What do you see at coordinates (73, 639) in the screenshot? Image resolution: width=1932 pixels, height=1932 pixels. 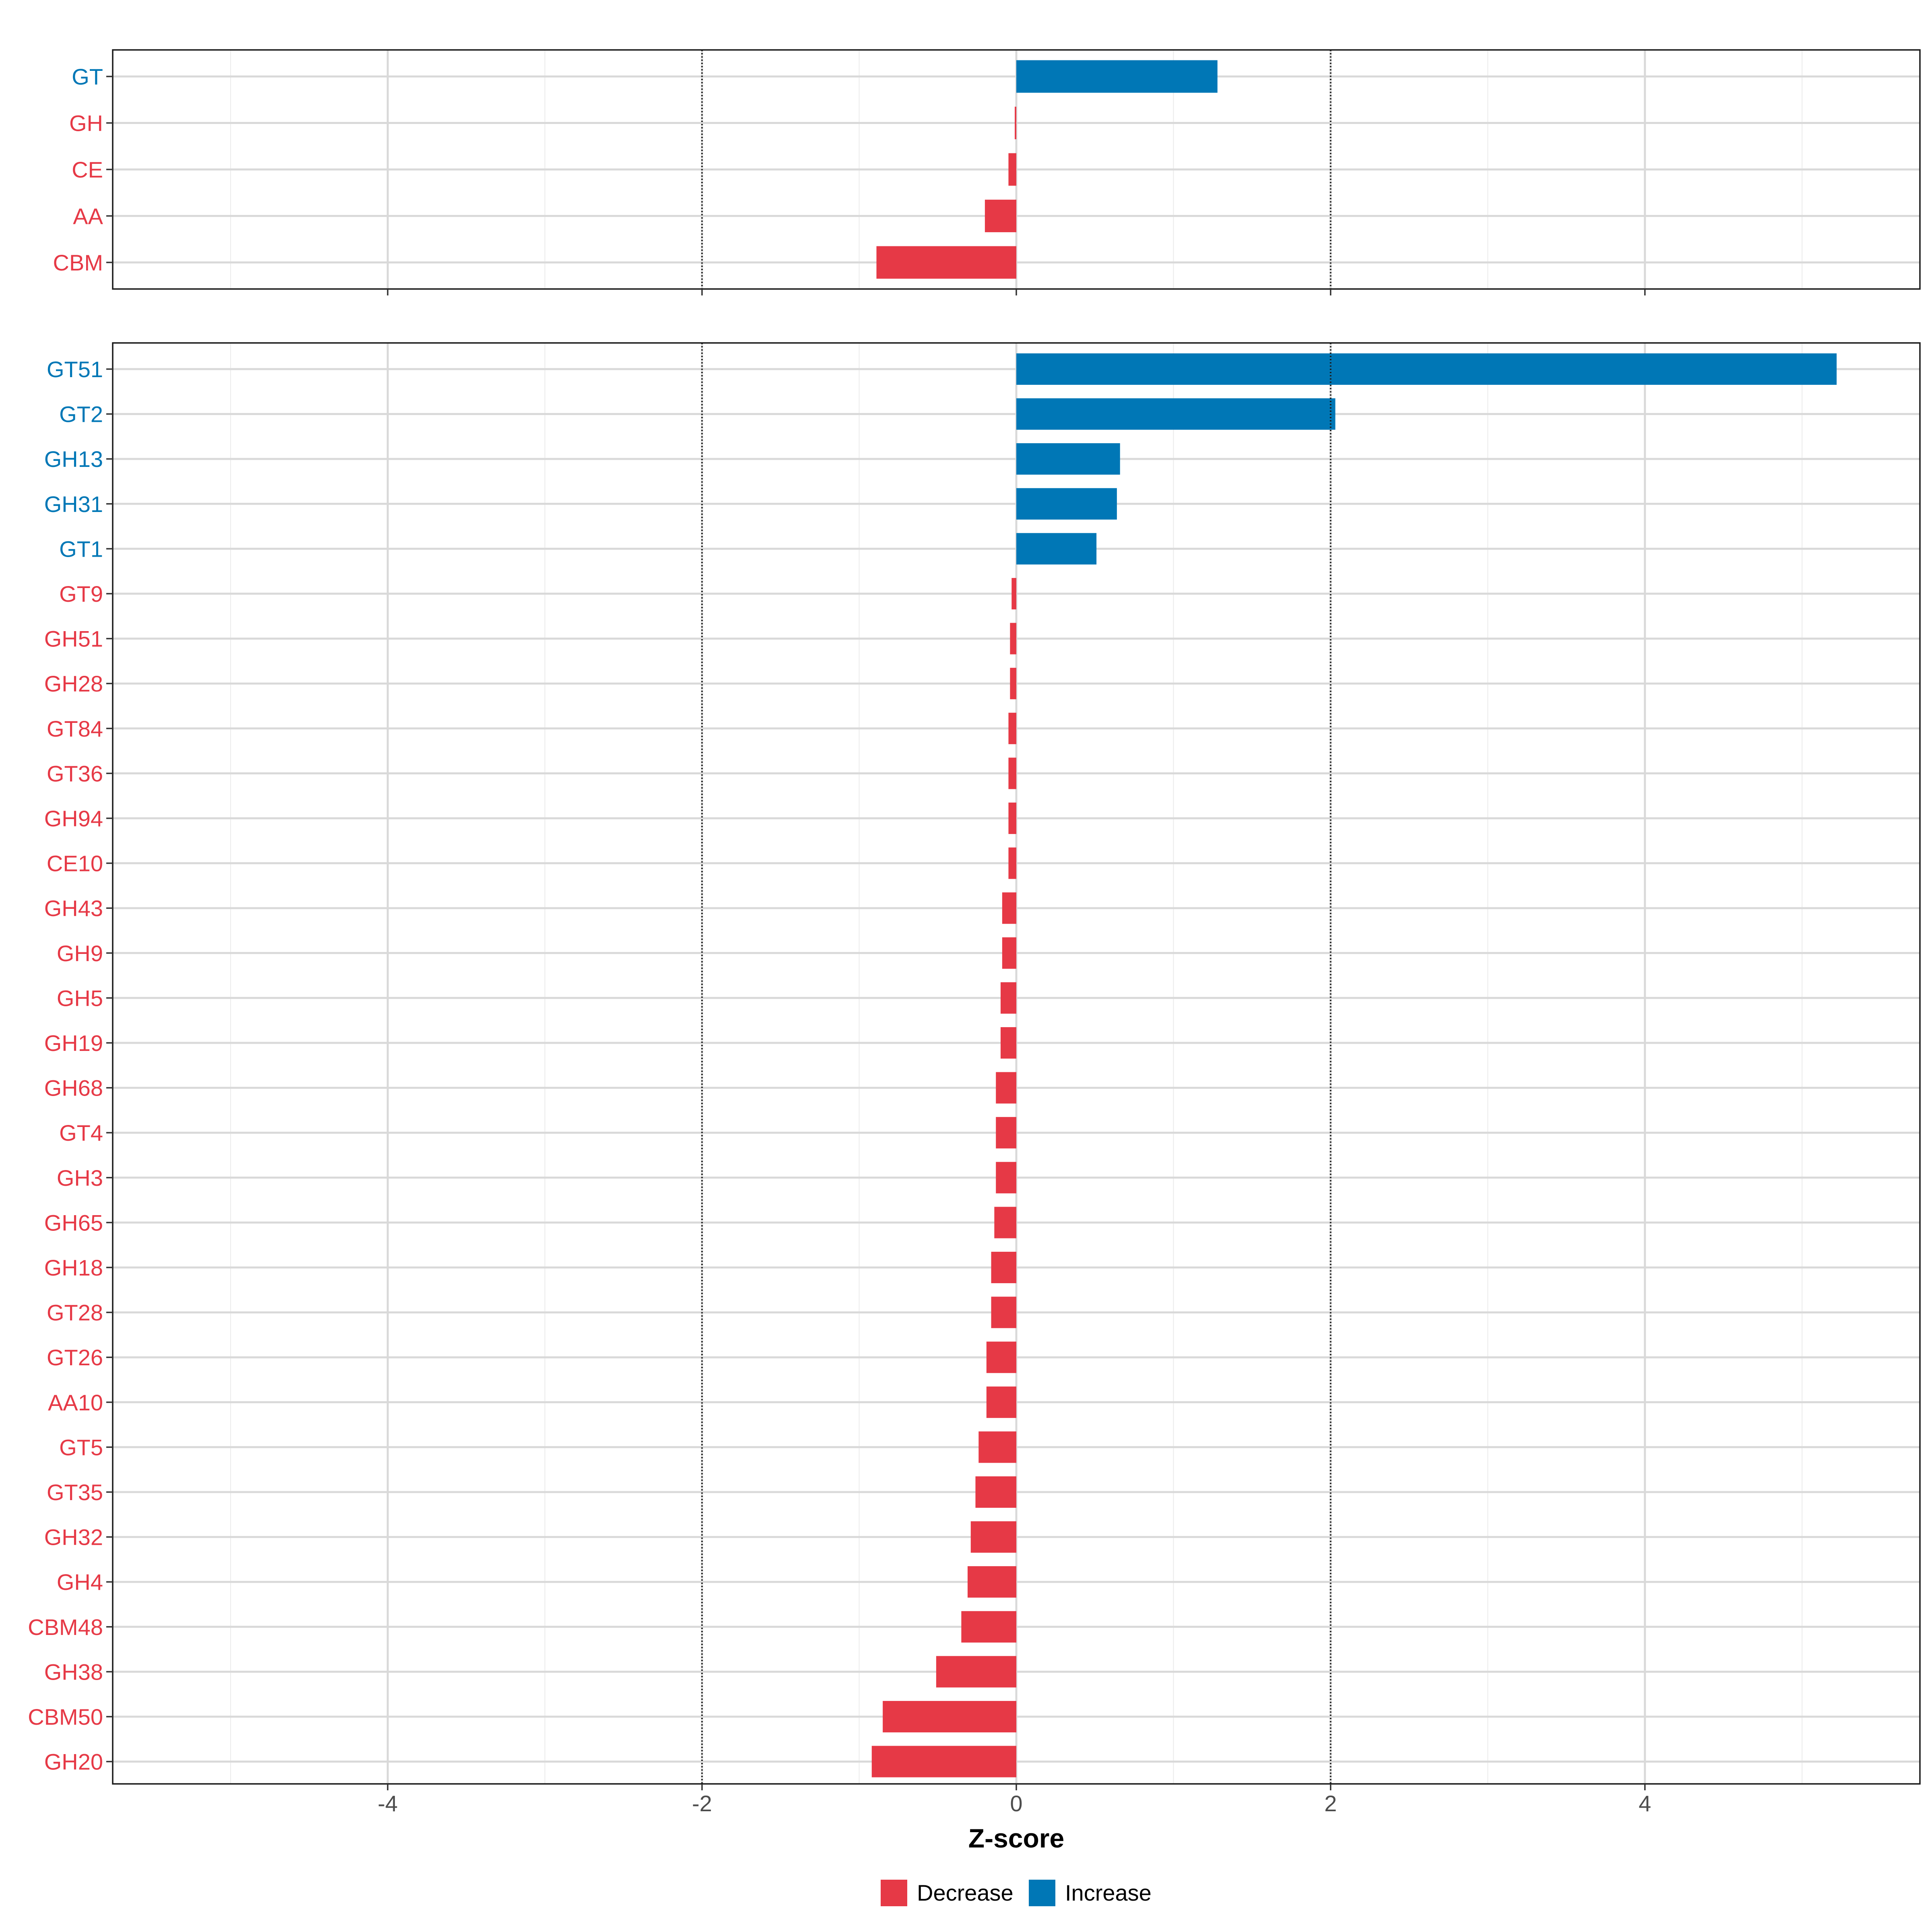 I see `category-label-gh51: GH51` at bounding box center [73, 639].